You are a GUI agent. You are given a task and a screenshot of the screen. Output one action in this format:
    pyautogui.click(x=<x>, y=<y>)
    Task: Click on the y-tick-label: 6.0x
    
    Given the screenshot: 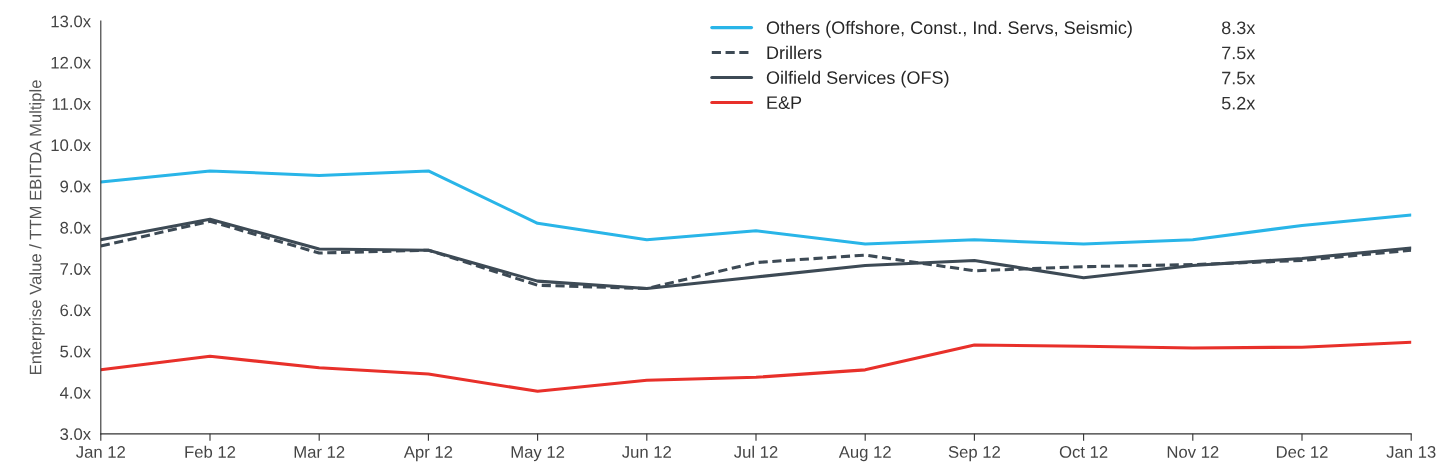 What is the action you would take?
    pyautogui.click(x=75, y=310)
    